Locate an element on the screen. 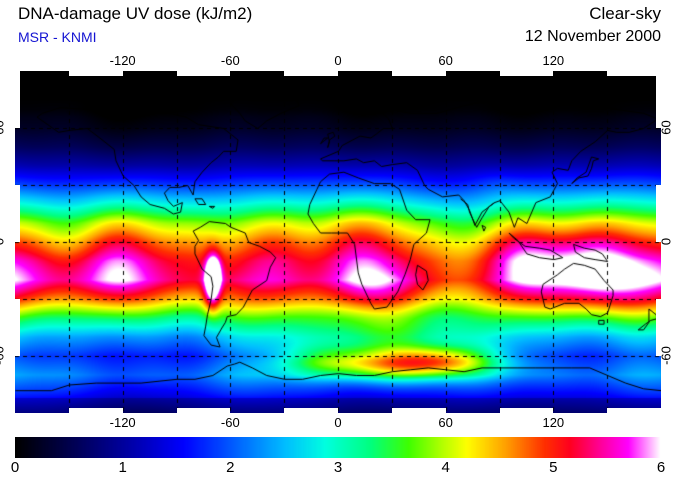 The height and width of the screenshot is (480, 678). colorbar is located at coordinates (338, 447).